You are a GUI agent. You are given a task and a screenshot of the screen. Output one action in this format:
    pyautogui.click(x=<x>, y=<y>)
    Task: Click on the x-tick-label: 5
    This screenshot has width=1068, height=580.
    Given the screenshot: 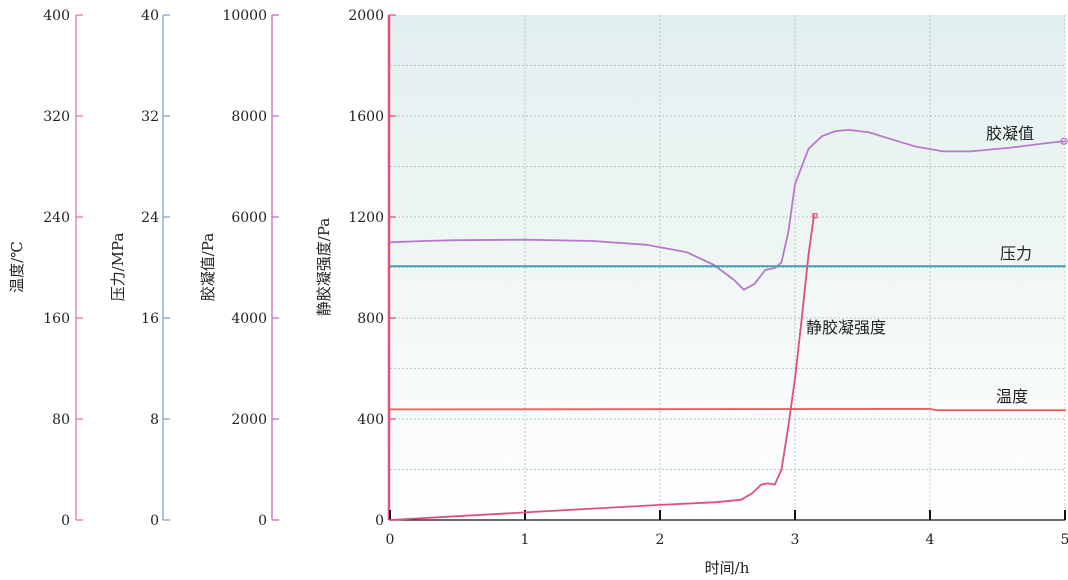 What is the action you would take?
    pyautogui.click(x=1064, y=540)
    